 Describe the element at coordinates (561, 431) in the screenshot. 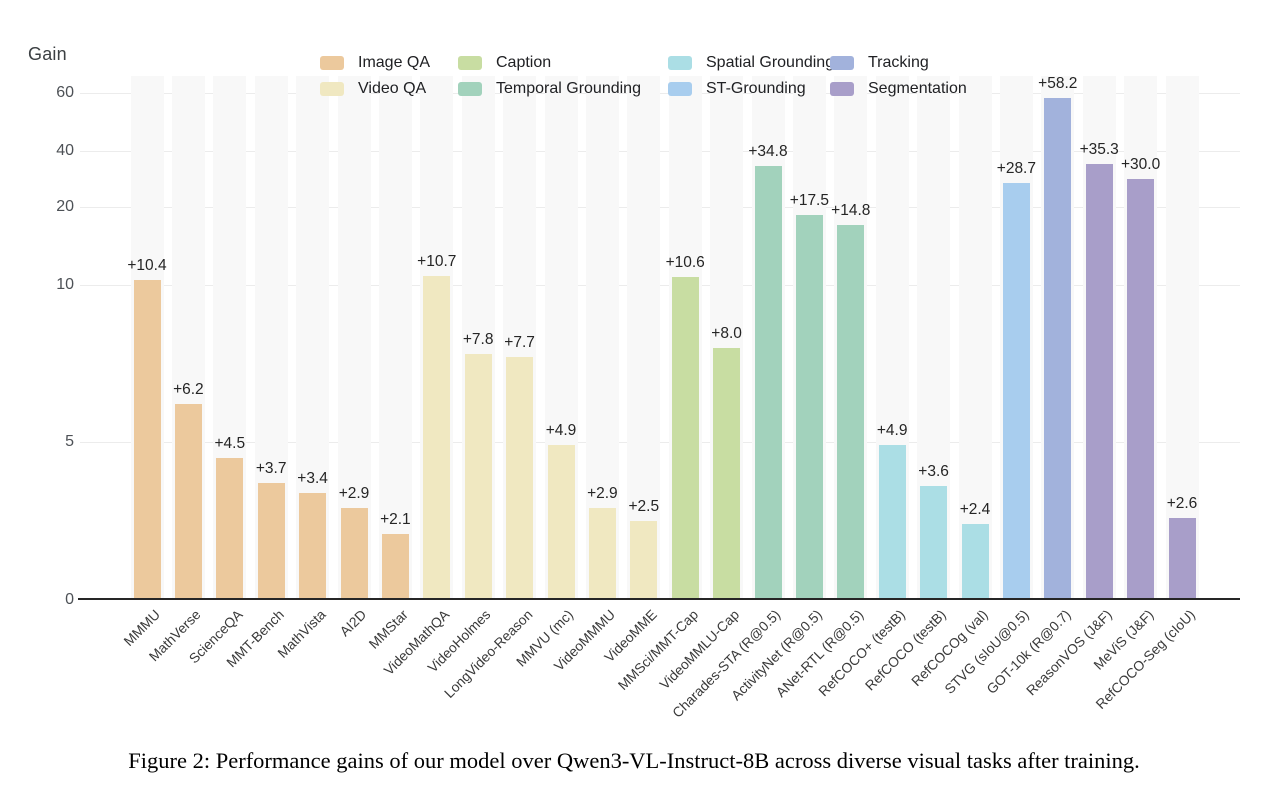

I see `value-label-mmvu-mc: +4.9` at that location.